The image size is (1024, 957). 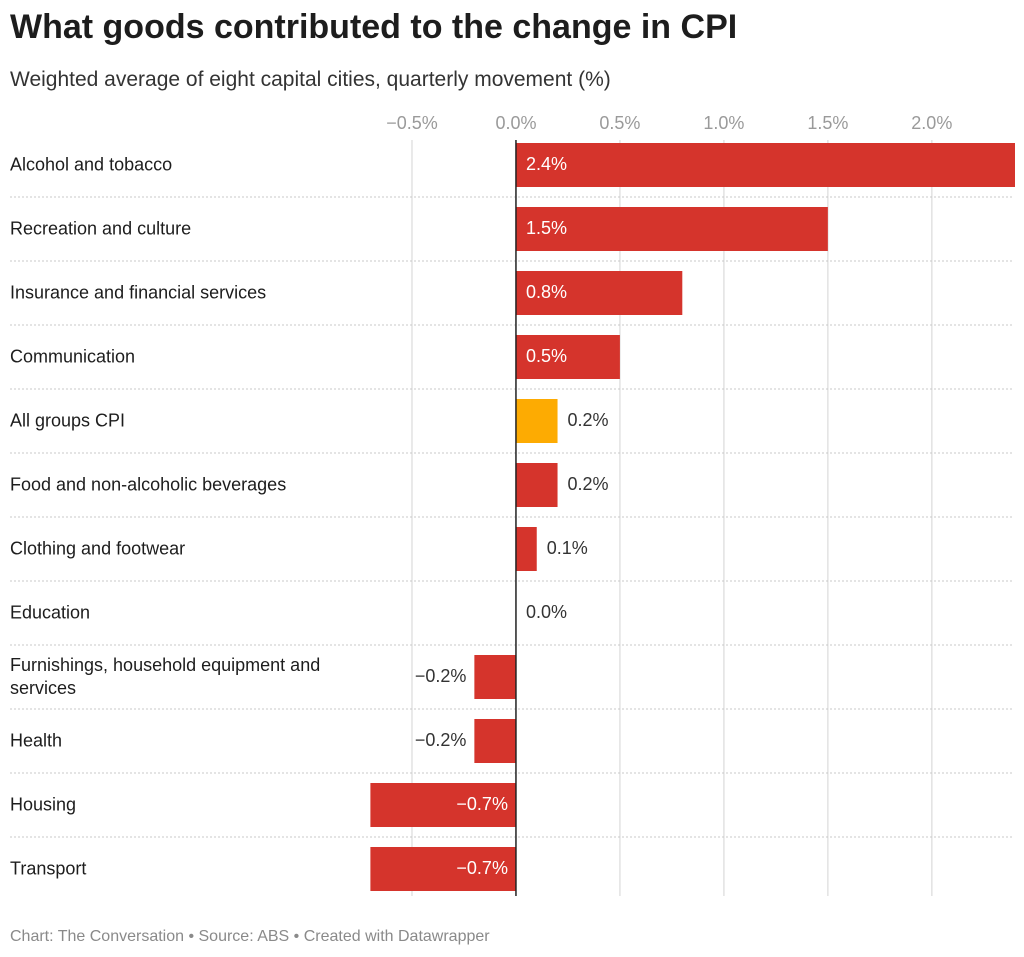 What do you see at coordinates (138, 292) in the screenshot?
I see `category-label: Insurance and financial services` at bounding box center [138, 292].